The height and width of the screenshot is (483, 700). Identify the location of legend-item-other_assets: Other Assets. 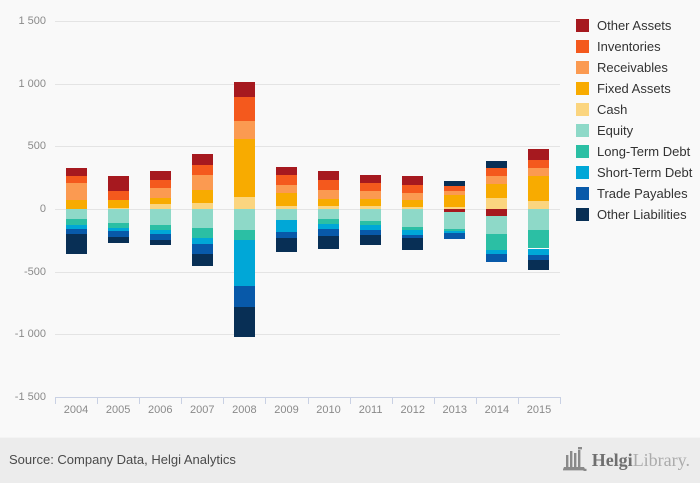
(634, 25).